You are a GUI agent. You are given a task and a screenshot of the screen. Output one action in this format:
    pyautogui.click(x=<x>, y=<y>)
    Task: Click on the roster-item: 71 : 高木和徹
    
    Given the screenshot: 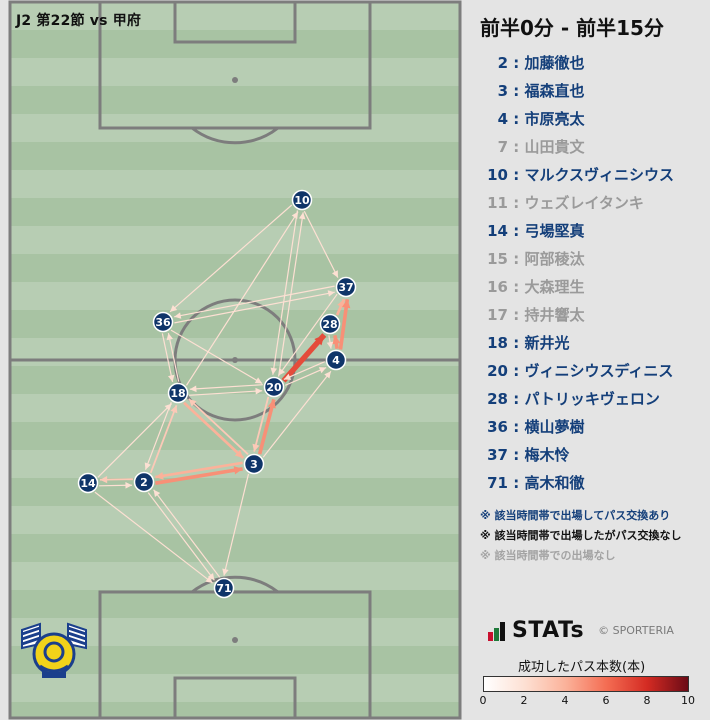 What is the action you would take?
    pyautogui.click(x=577, y=486)
    